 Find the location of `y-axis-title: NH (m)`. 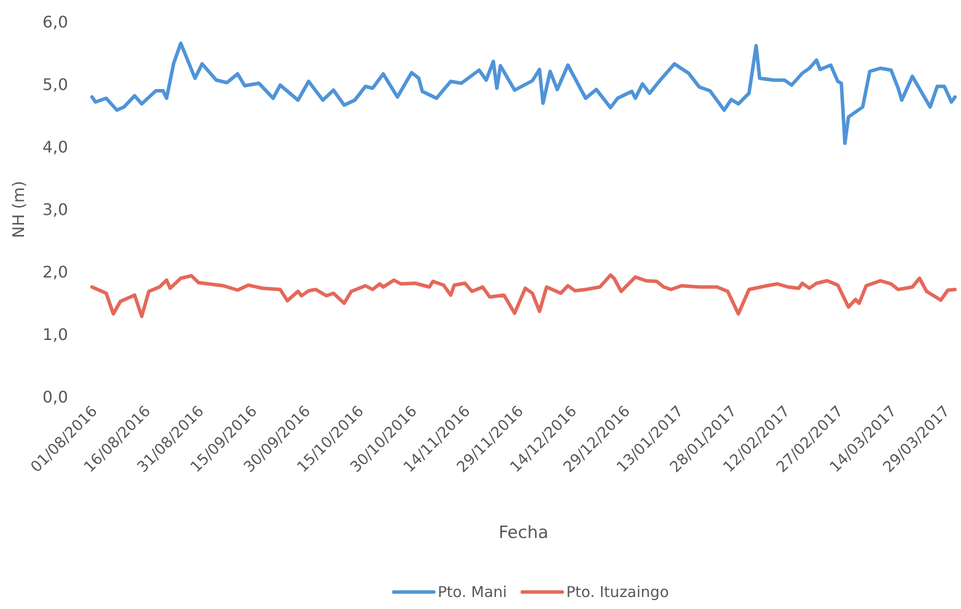

y-axis-title: NH (m) is located at coordinates (18, 209).